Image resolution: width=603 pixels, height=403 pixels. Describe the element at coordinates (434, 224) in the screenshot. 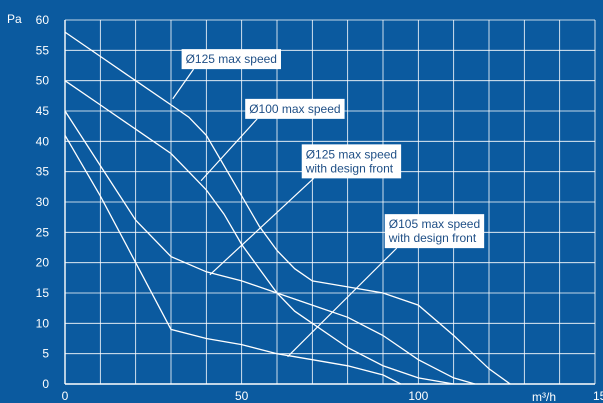

I see `annotation-text: Ø105 max speed` at that location.